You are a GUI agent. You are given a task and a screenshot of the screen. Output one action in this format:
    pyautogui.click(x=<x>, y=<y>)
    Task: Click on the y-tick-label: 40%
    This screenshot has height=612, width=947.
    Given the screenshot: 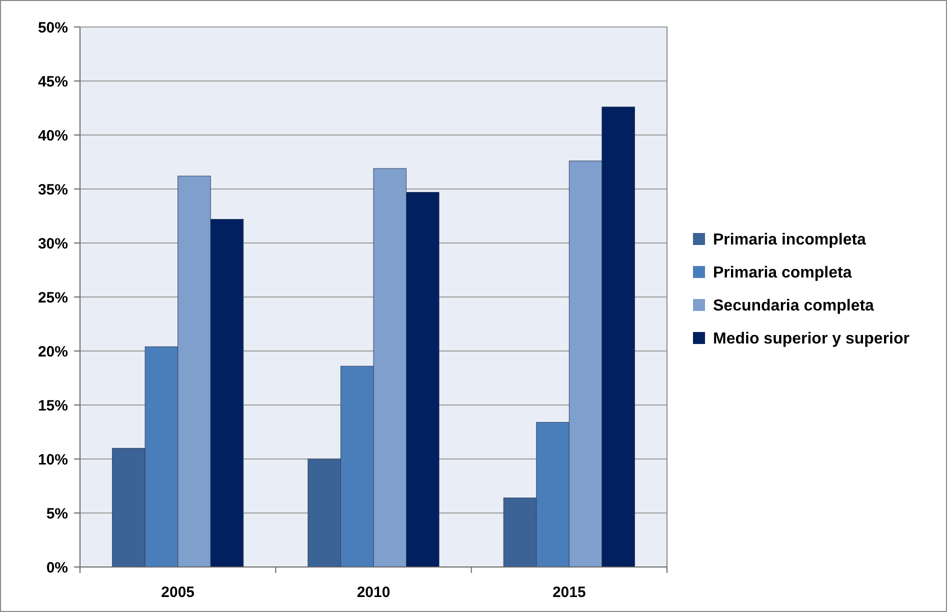 What is the action you would take?
    pyautogui.click(x=53, y=135)
    